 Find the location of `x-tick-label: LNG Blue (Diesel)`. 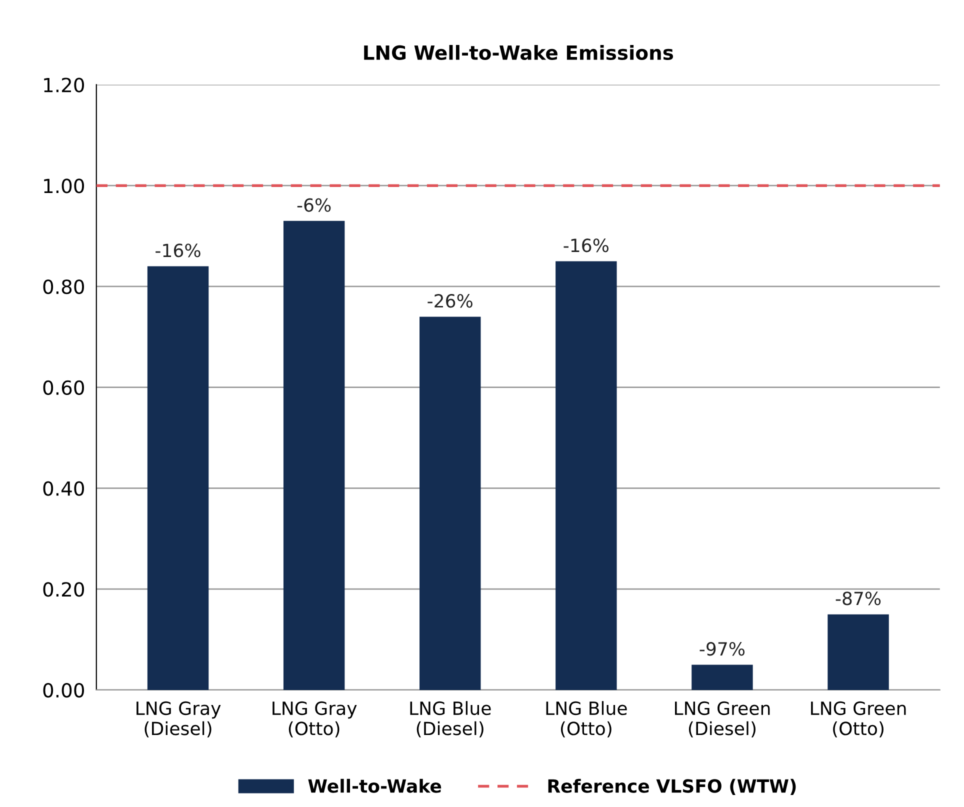

x-tick-label: LNG Blue (Diesel) is located at coordinates (450, 719).